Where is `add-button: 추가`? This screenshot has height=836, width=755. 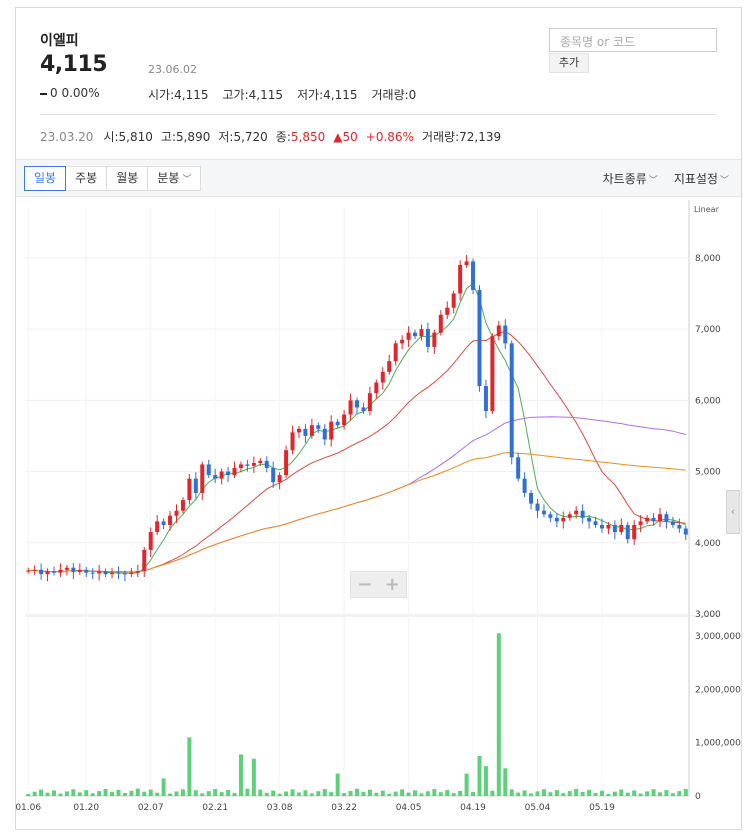
add-button: 추가 is located at coordinates (569, 63).